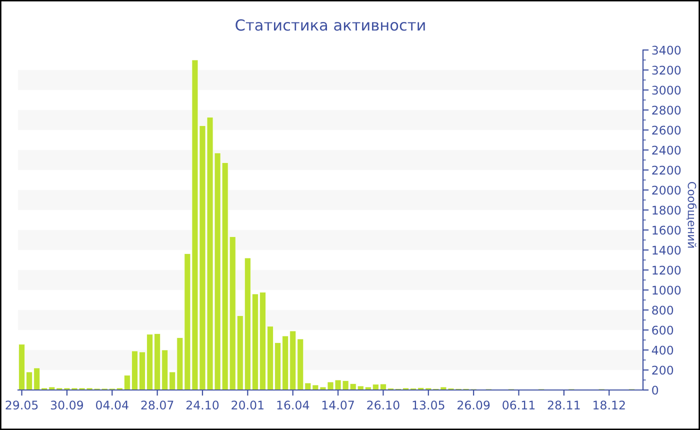 The width and height of the screenshot is (700, 430). Describe the element at coordinates (666, 230) in the screenshot. I see `y-tick-label: 1600` at that location.